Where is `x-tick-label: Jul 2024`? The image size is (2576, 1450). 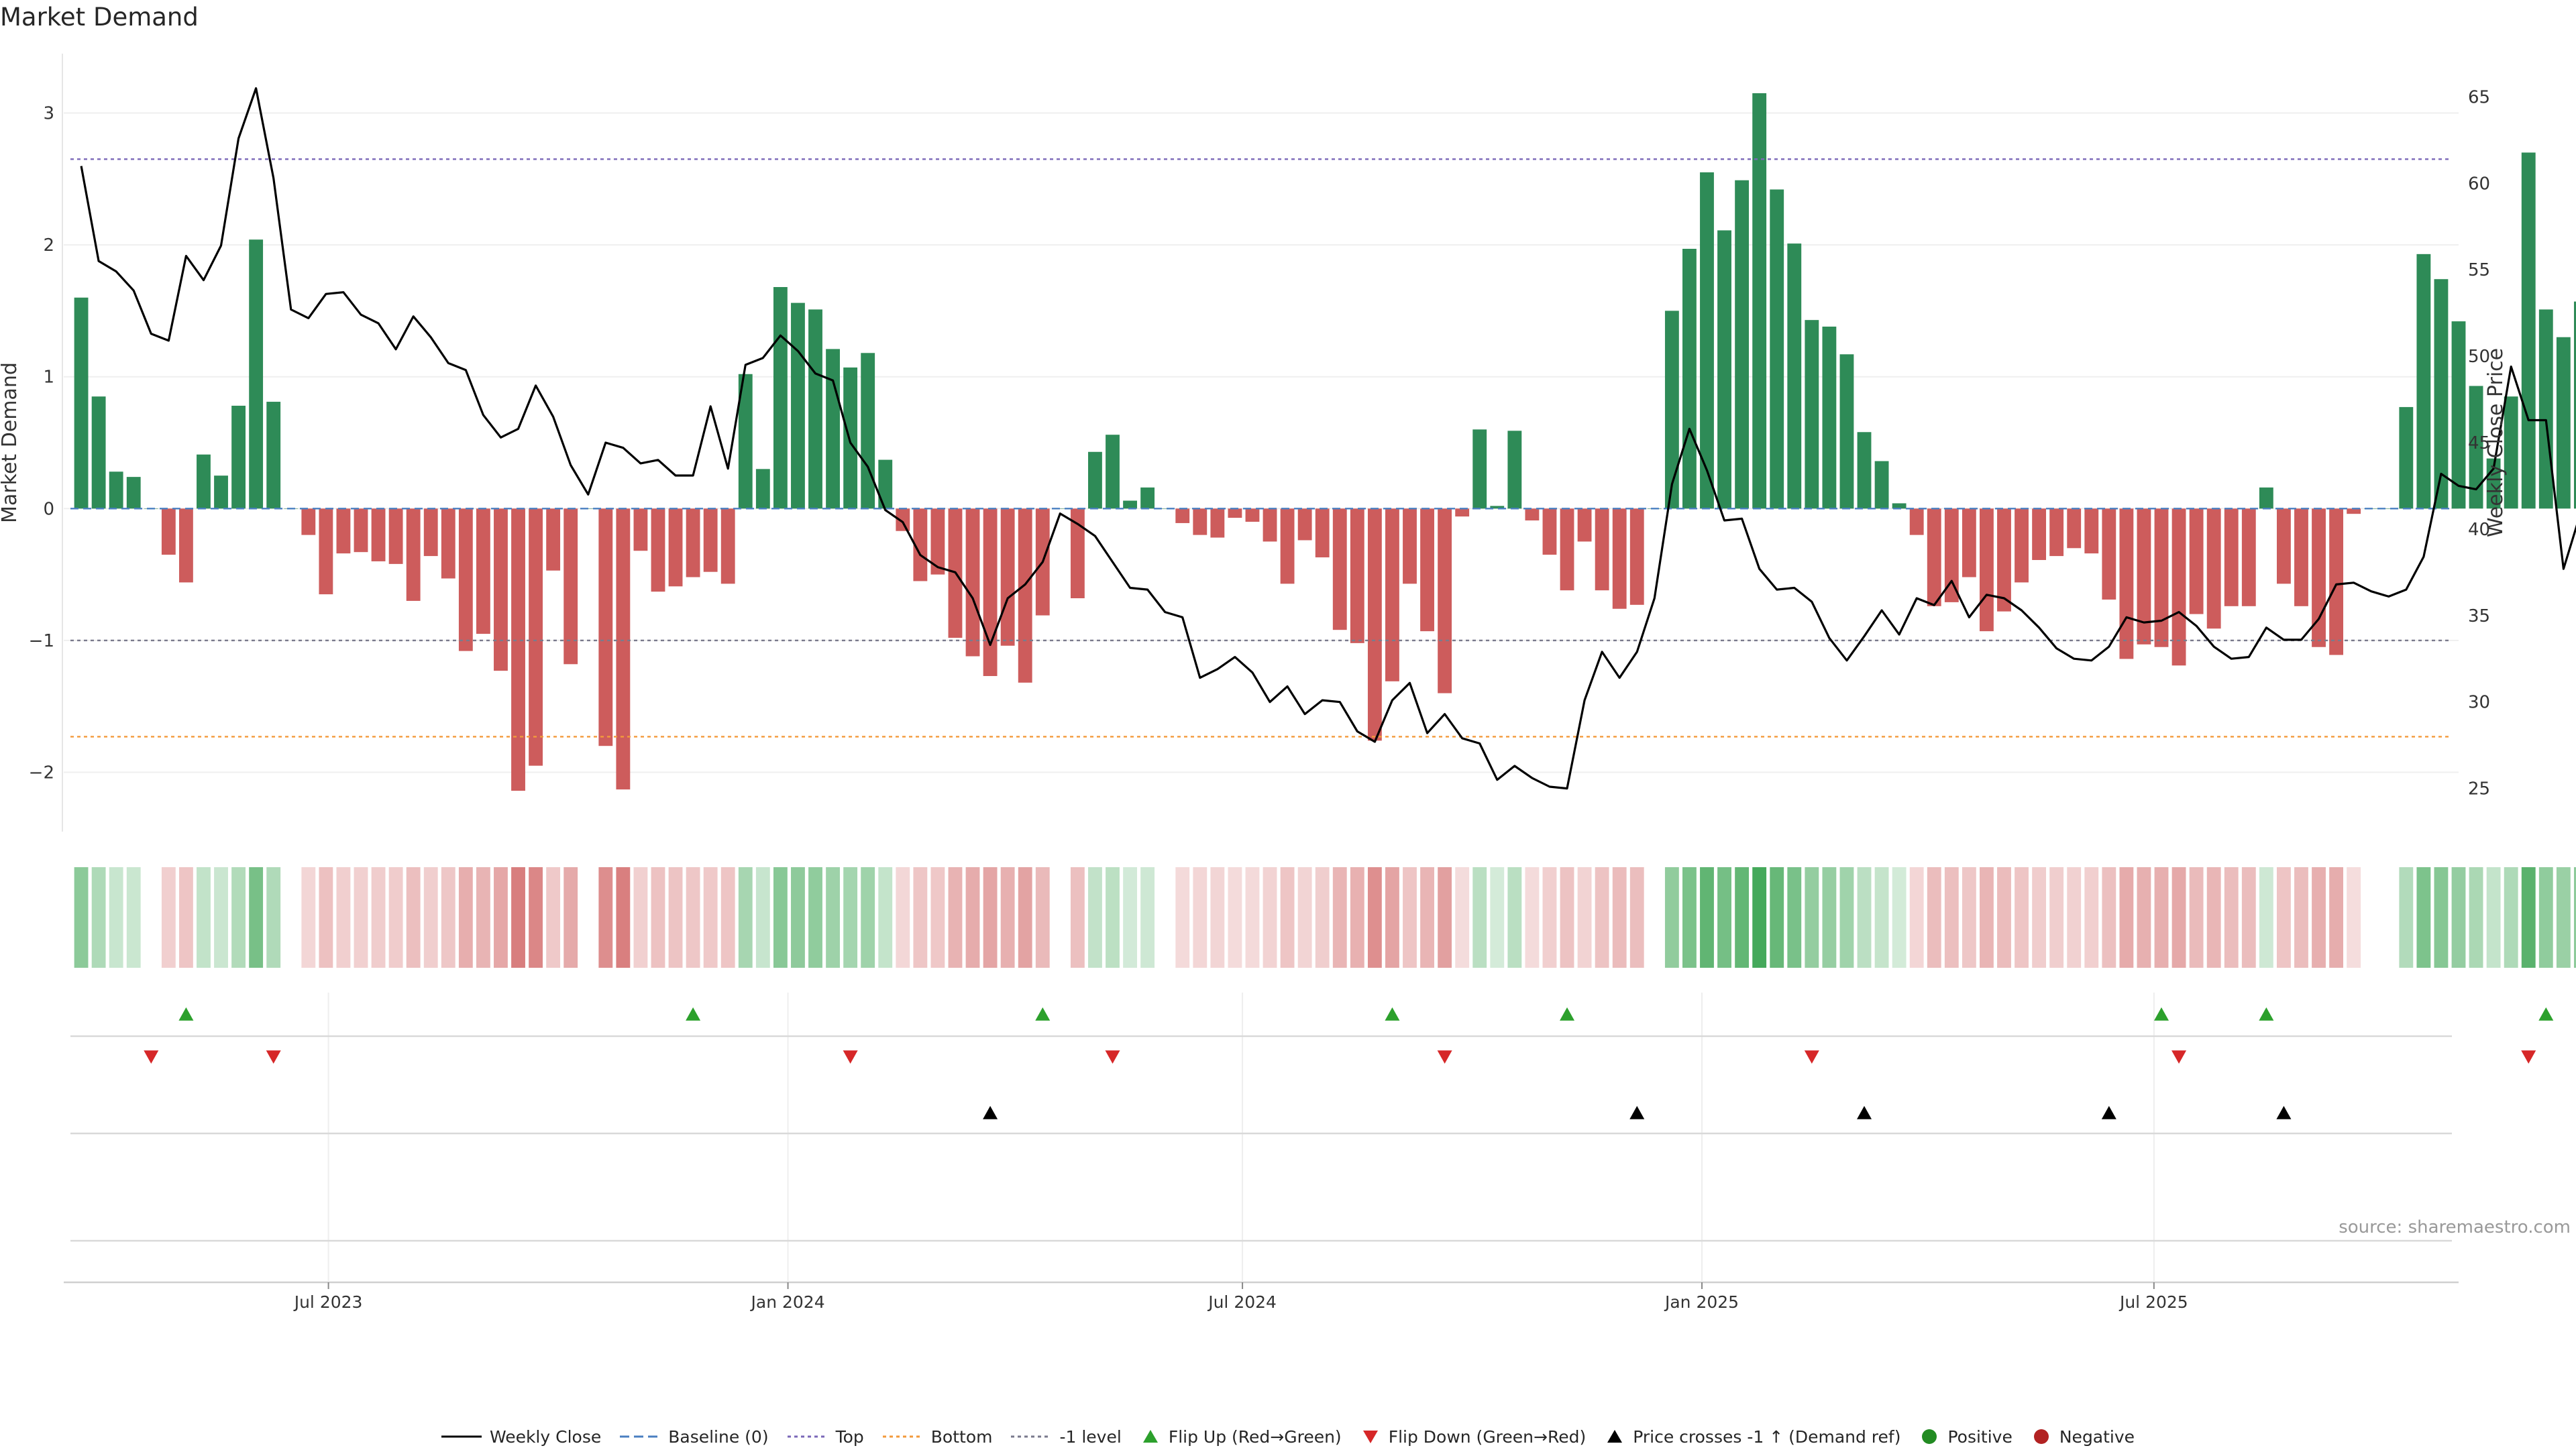 x-tick-label: Jul 2024 is located at coordinates (1242, 1302).